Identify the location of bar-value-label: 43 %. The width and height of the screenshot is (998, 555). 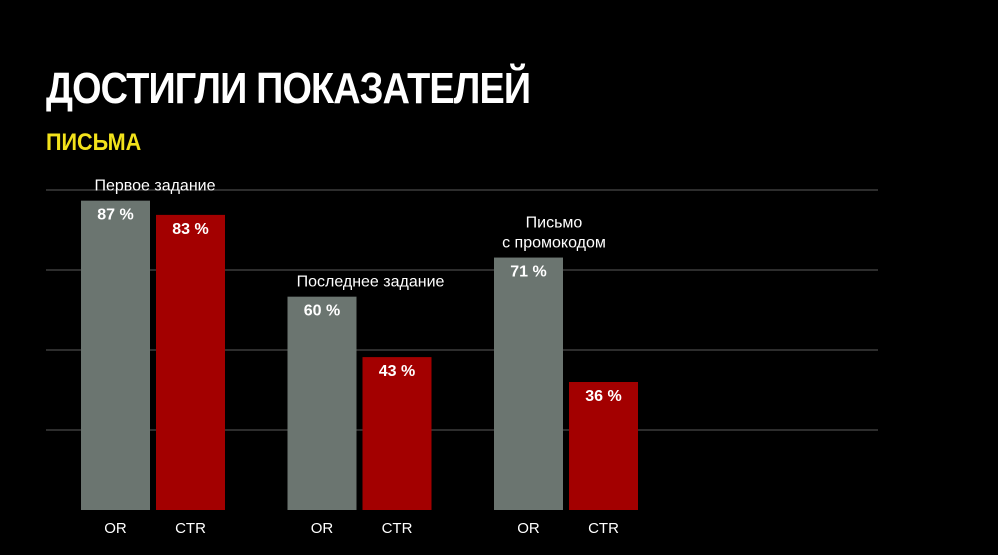
(397, 371).